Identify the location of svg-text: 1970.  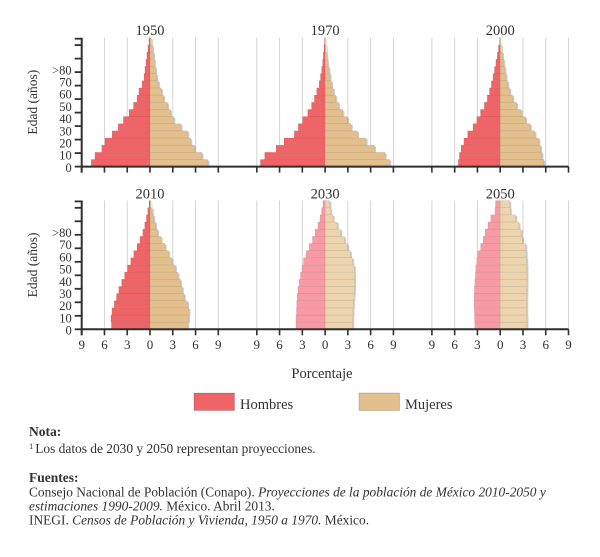
(325, 31).